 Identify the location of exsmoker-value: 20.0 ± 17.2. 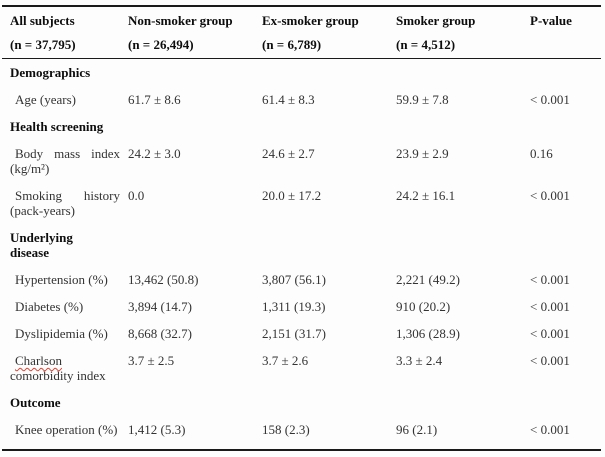
(292, 195).